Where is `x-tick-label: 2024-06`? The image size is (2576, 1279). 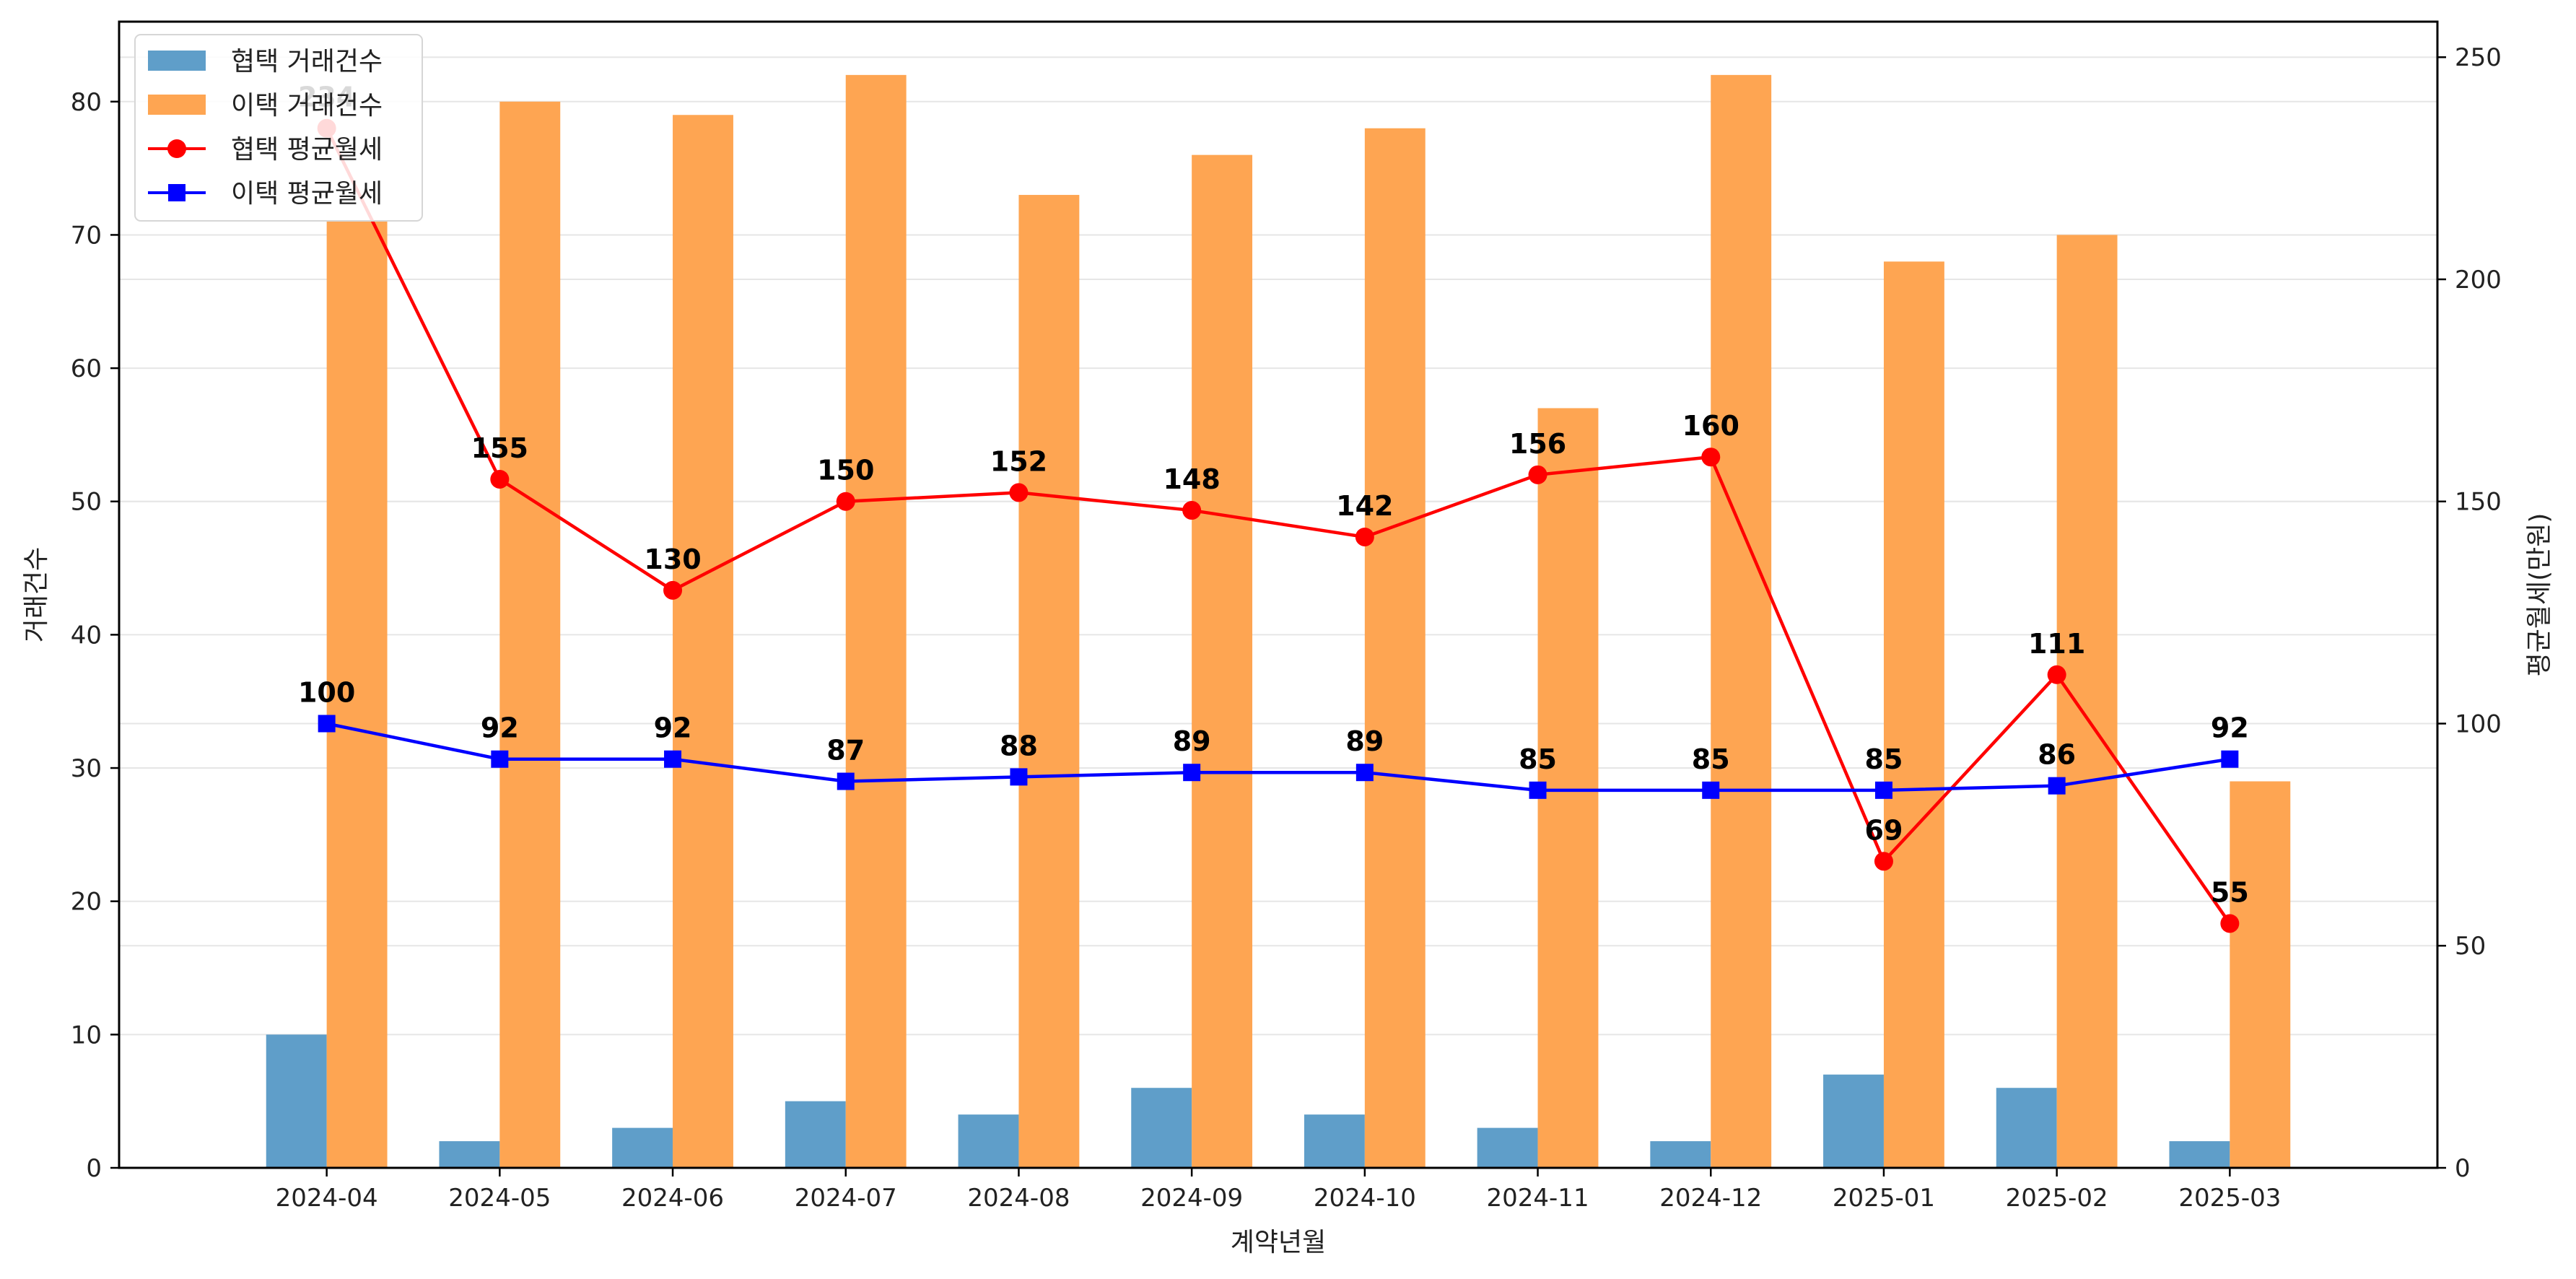
x-tick-label: 2024-06 is located at coordinates (672, 1198).